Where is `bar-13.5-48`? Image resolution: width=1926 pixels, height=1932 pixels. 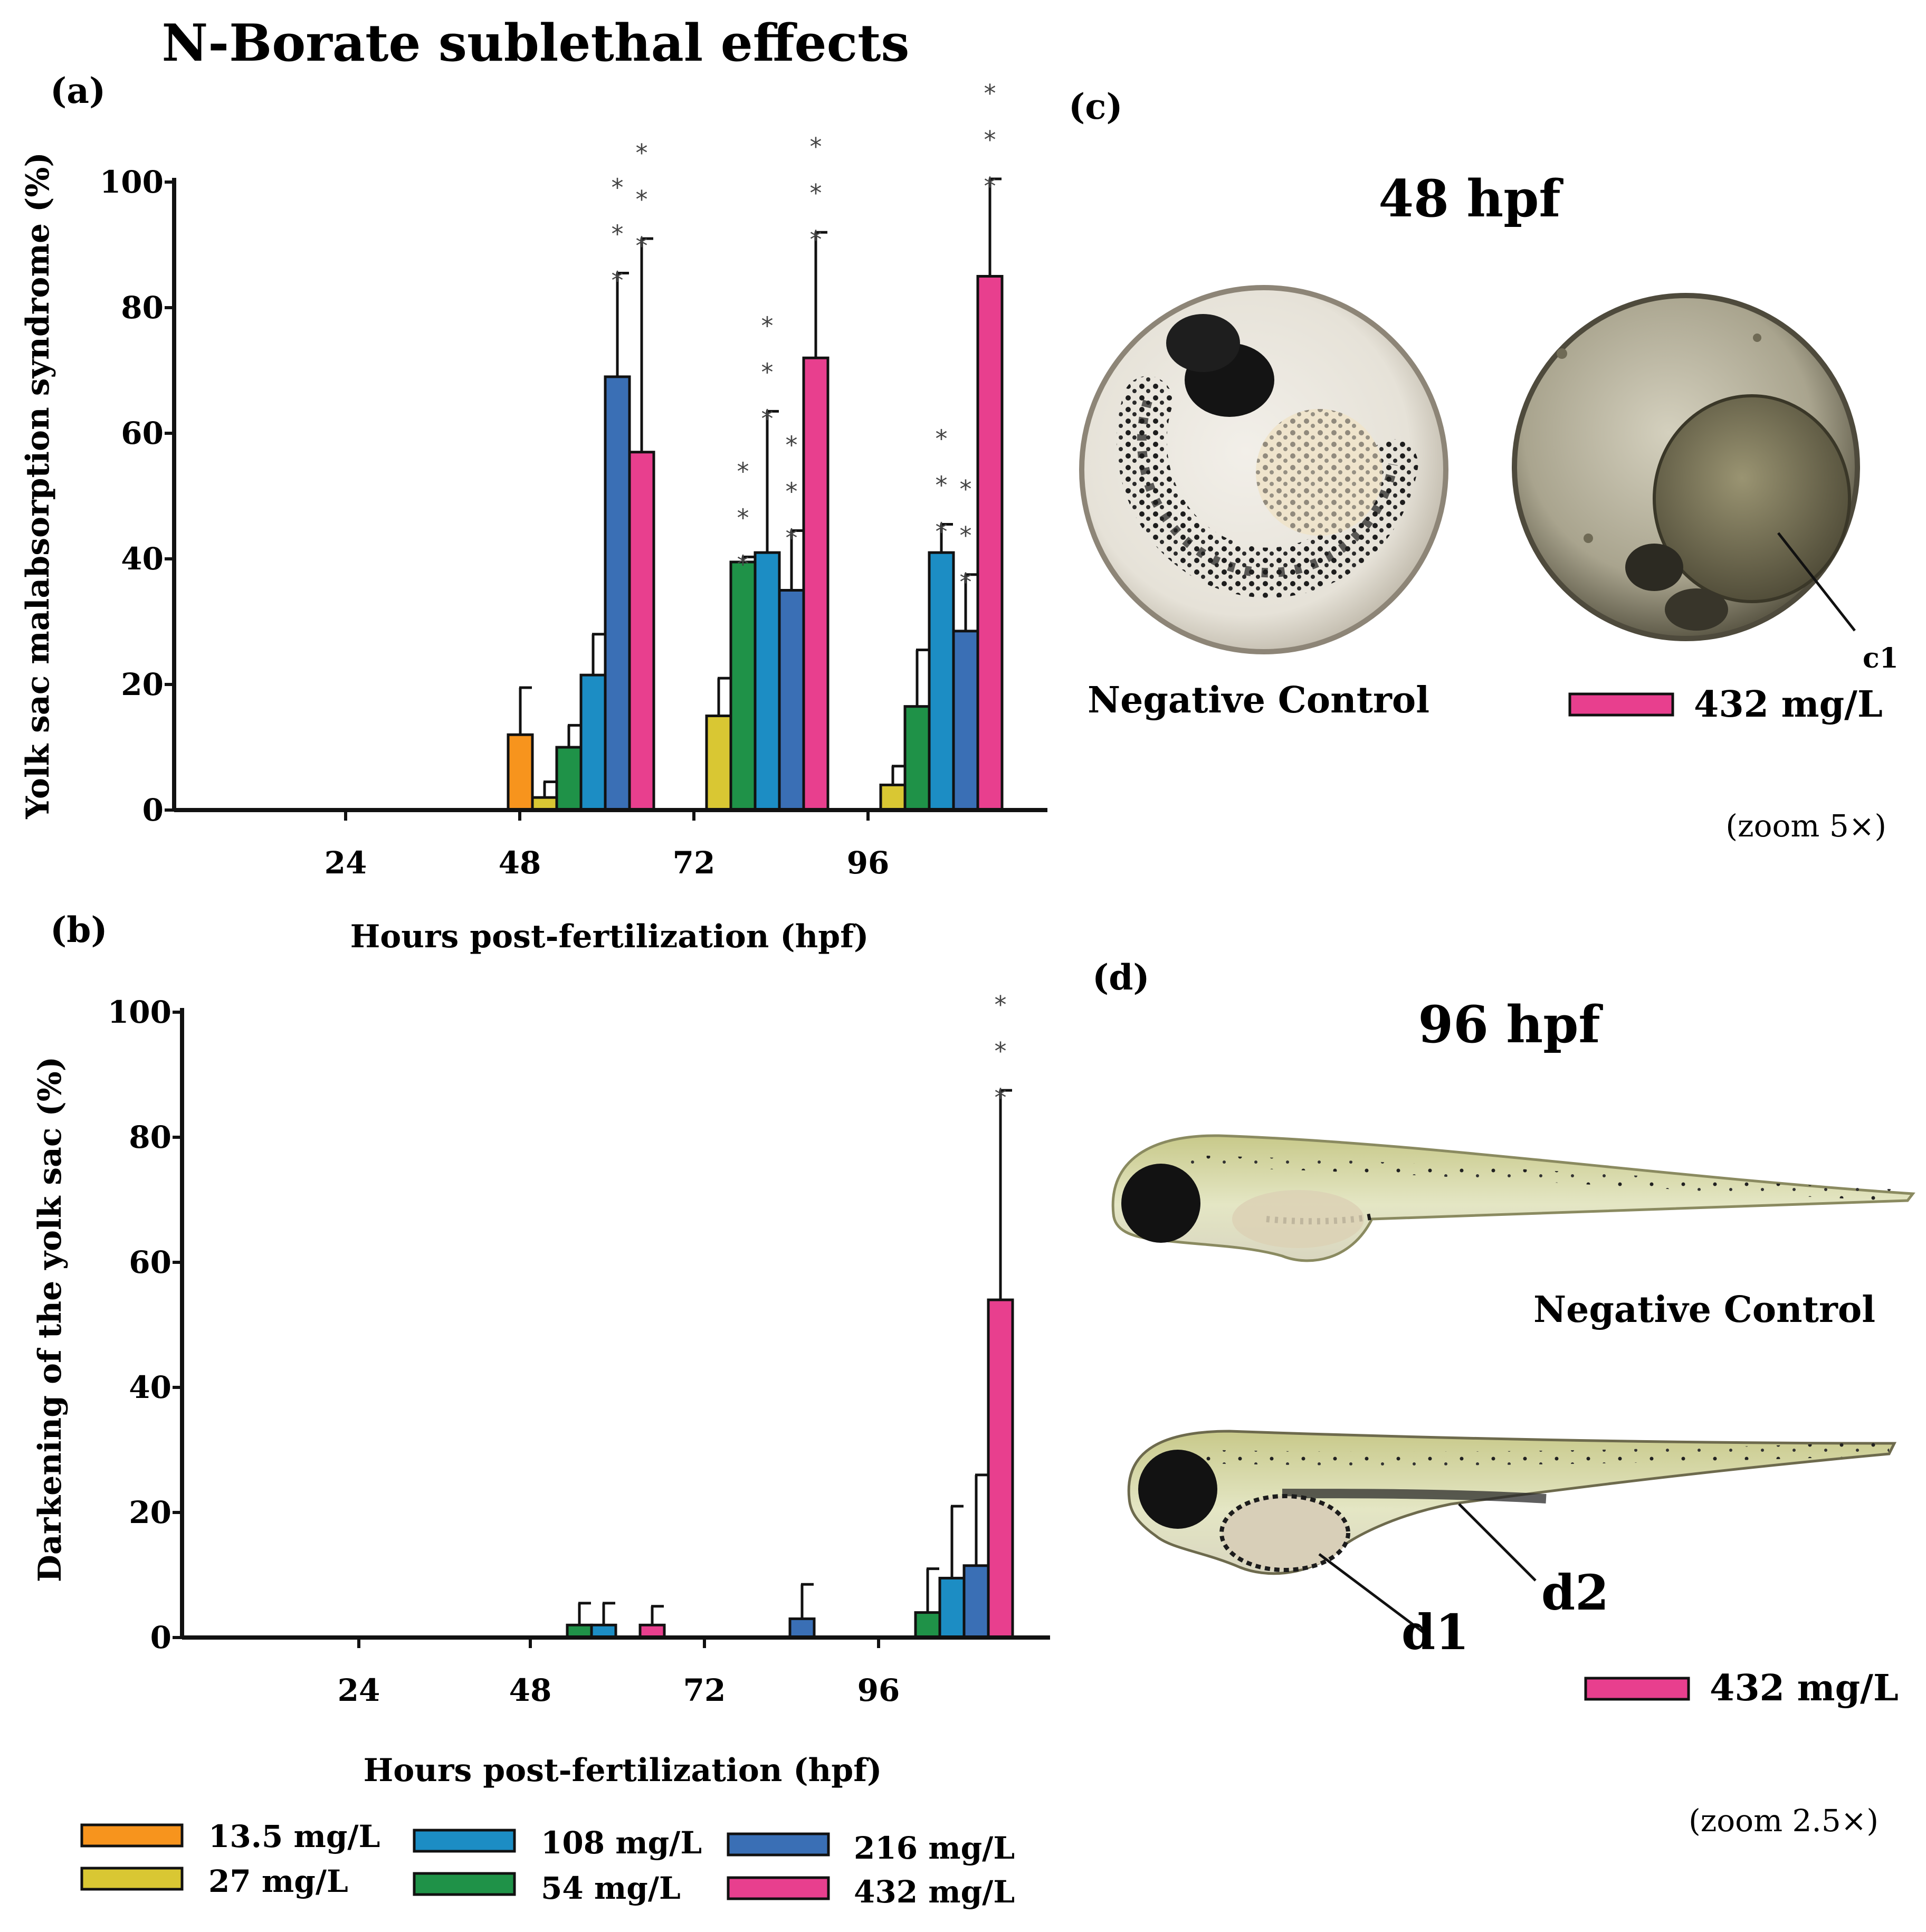
bar-13.5-48 is located at coordinates (520, 772).